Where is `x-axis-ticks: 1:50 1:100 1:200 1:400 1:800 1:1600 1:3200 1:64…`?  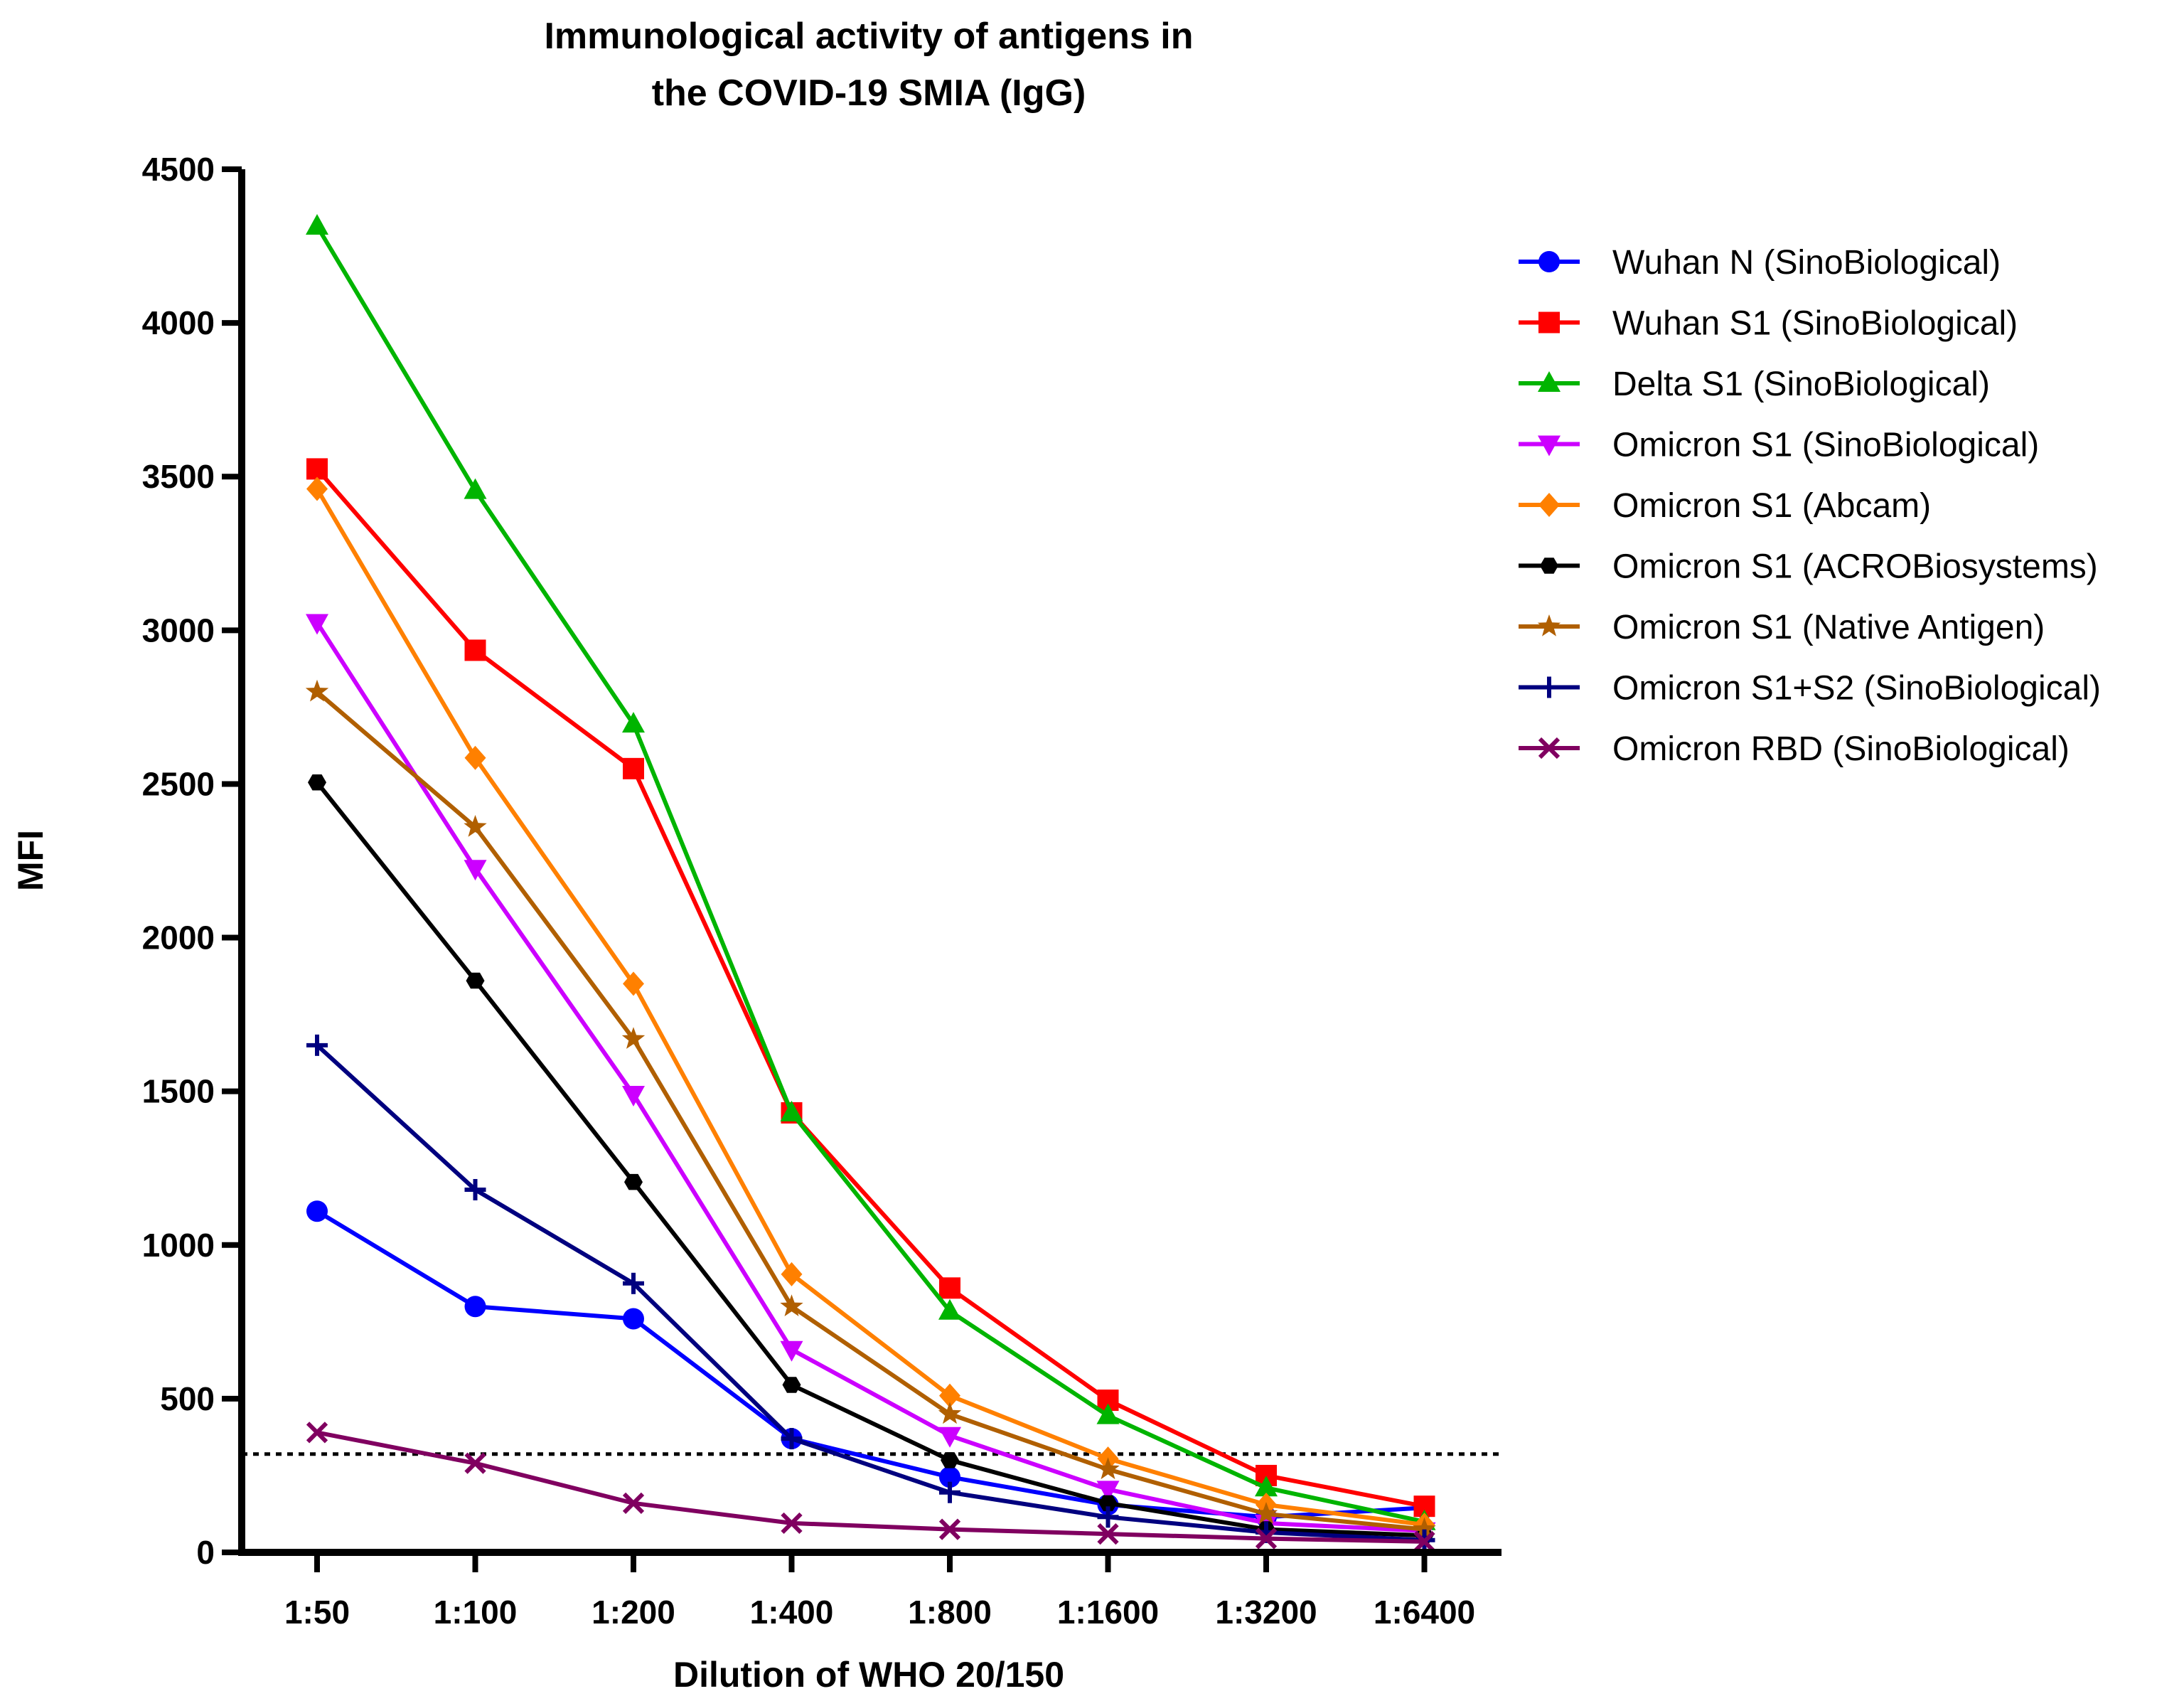
x-axis-ticks: 1:50 1:100 1:200 1:400 1:800 1:1600 1:3200 1:64… is located at coordinates (880, 1591).